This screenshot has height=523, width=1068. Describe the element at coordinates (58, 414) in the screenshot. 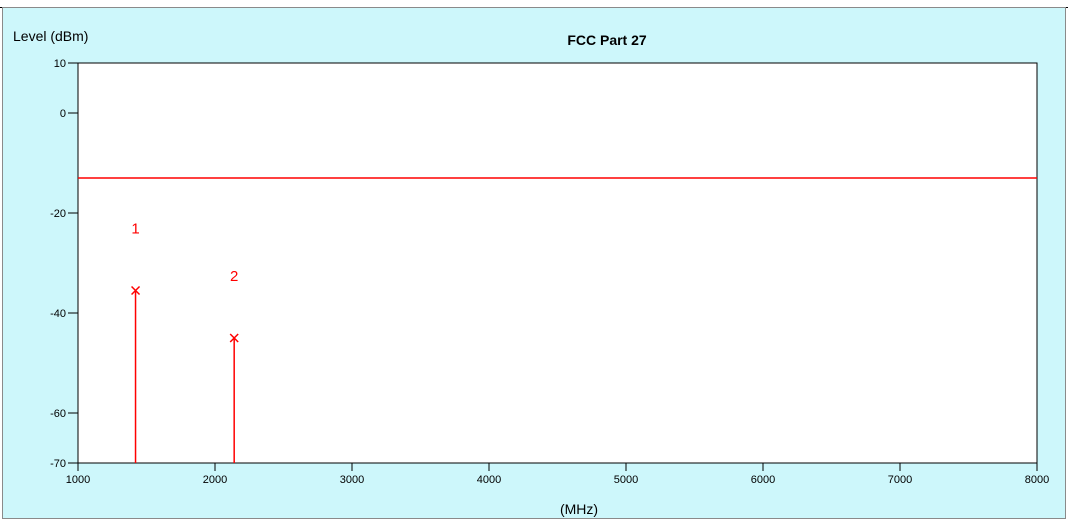

I see `y-tick-label: -60` at that location.